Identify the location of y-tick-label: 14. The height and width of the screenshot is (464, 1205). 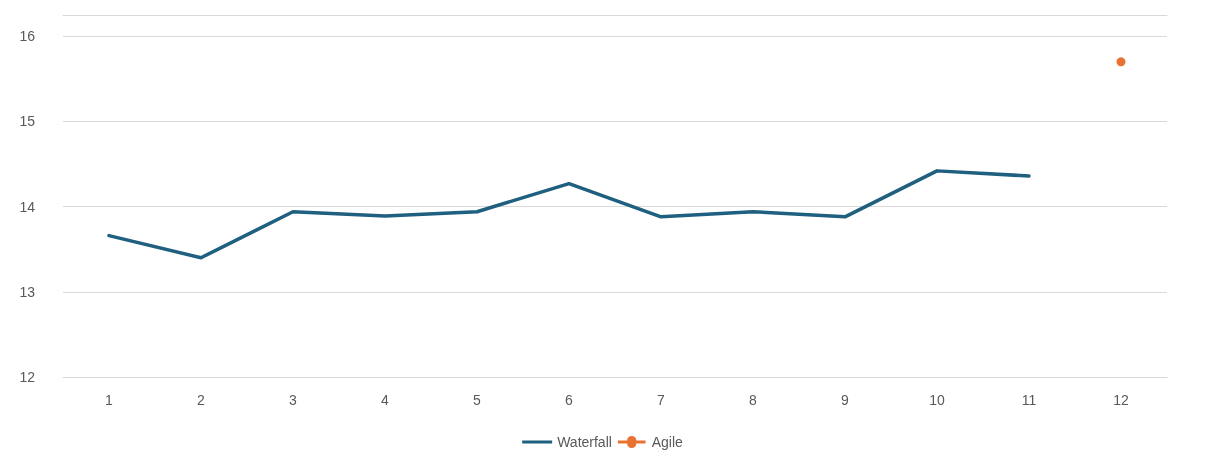
(27, 206).